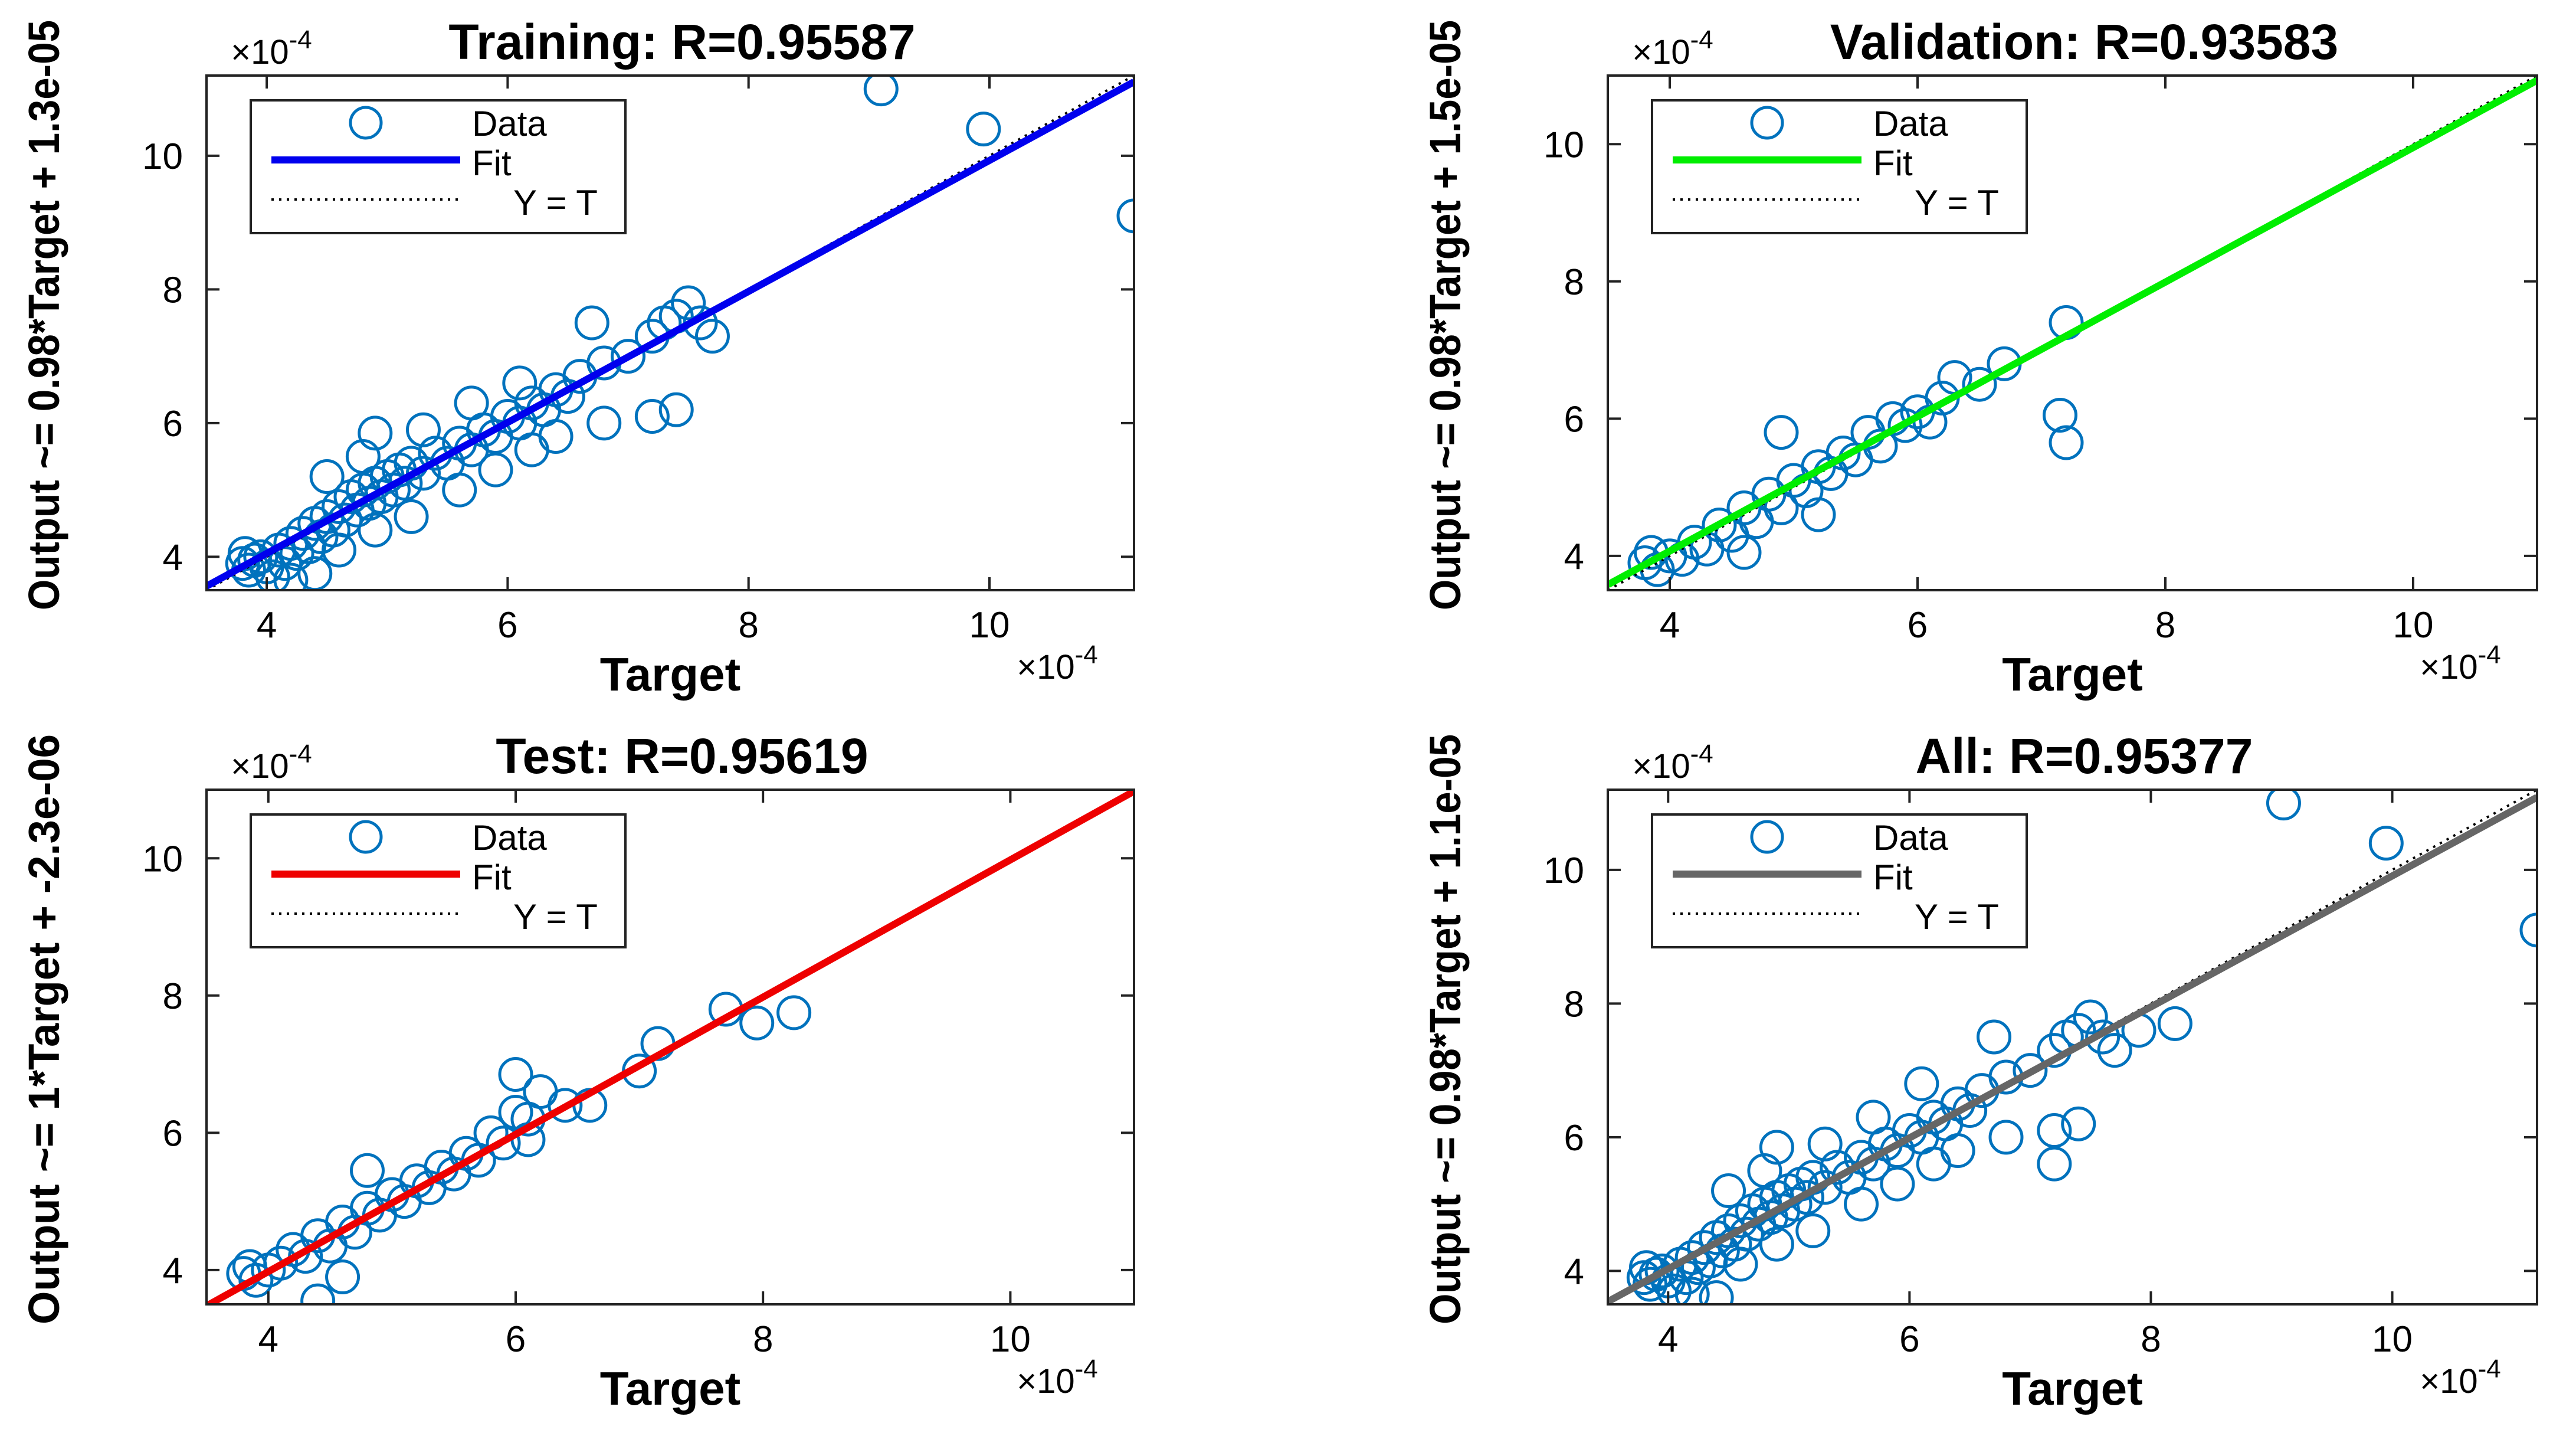  Describe the element at coordinates (173, 290) in the screenshot. I see `y-tick-label: 8` at that location.